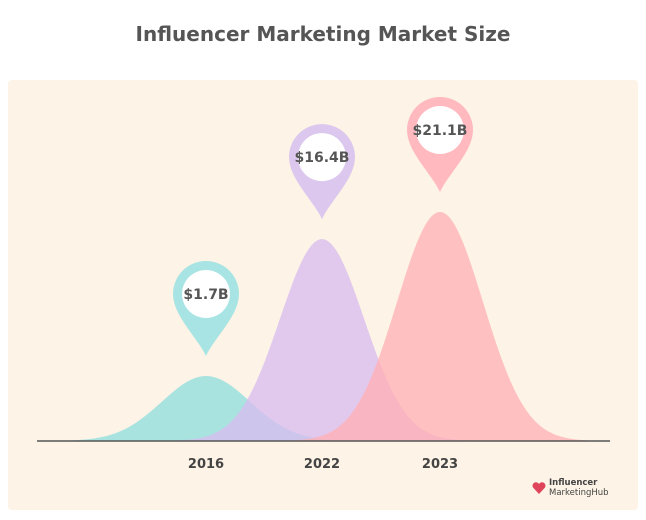 The image size is (646, 520). I want to click on x-tick-label-2016: 2016, so click(206, 464).